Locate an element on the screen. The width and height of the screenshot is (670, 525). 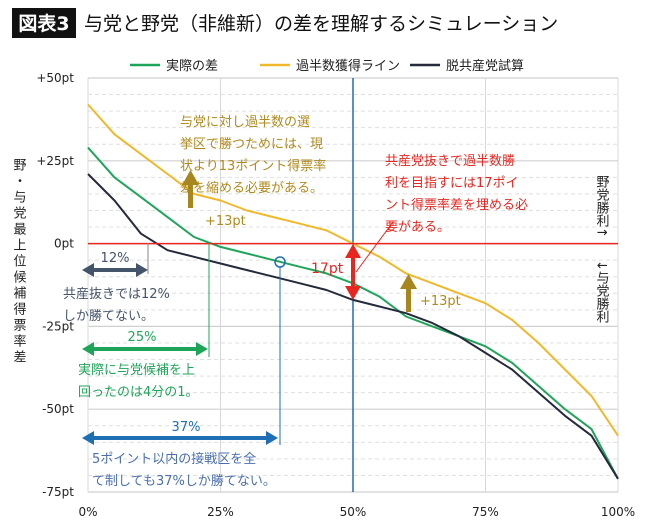
gold-text-line: 差を縮める必要がある。 is located at coordinates (251, 188).